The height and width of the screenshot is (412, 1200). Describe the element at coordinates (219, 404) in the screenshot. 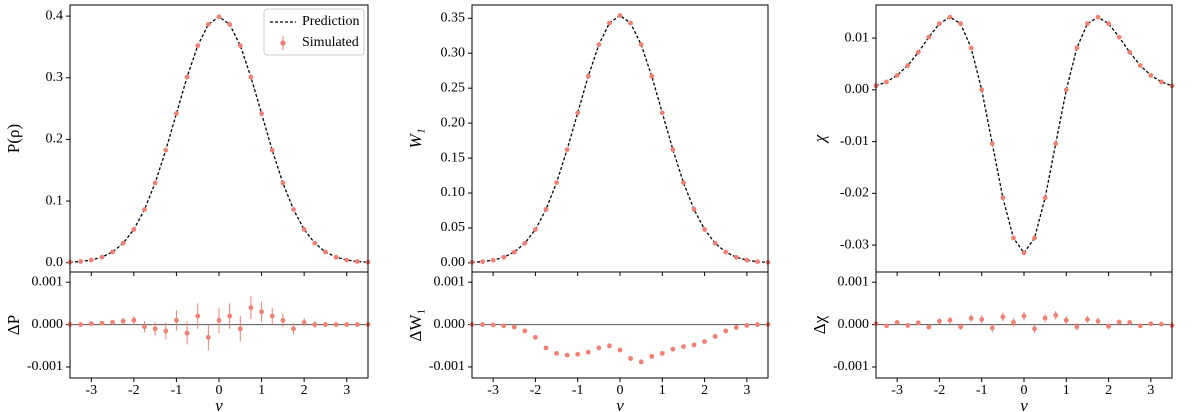

I see `x-axis-label: ν` at that location.